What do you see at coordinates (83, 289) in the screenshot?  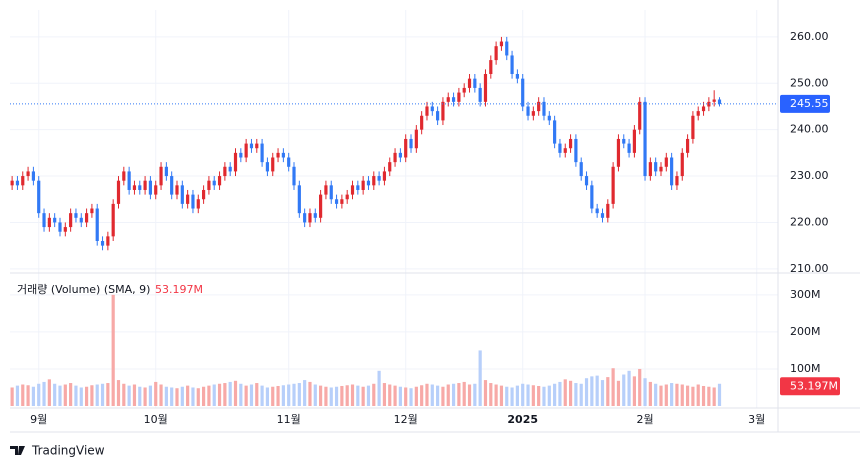 I see `volume-legend: 거래량 (Volume) (SMA, 9)` at bounding box center [83, 289].